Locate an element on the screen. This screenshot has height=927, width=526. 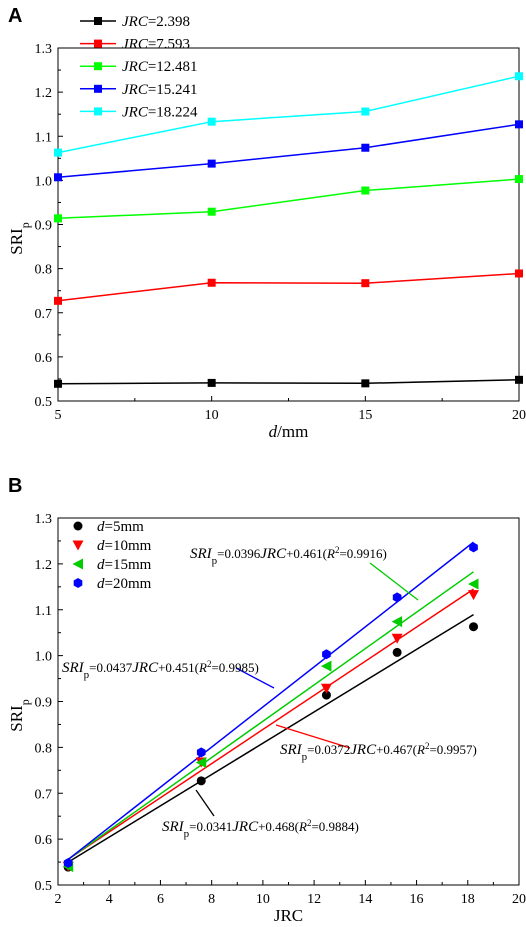
legend-label-rest: =15.241 is located at coordinates (173, 90).